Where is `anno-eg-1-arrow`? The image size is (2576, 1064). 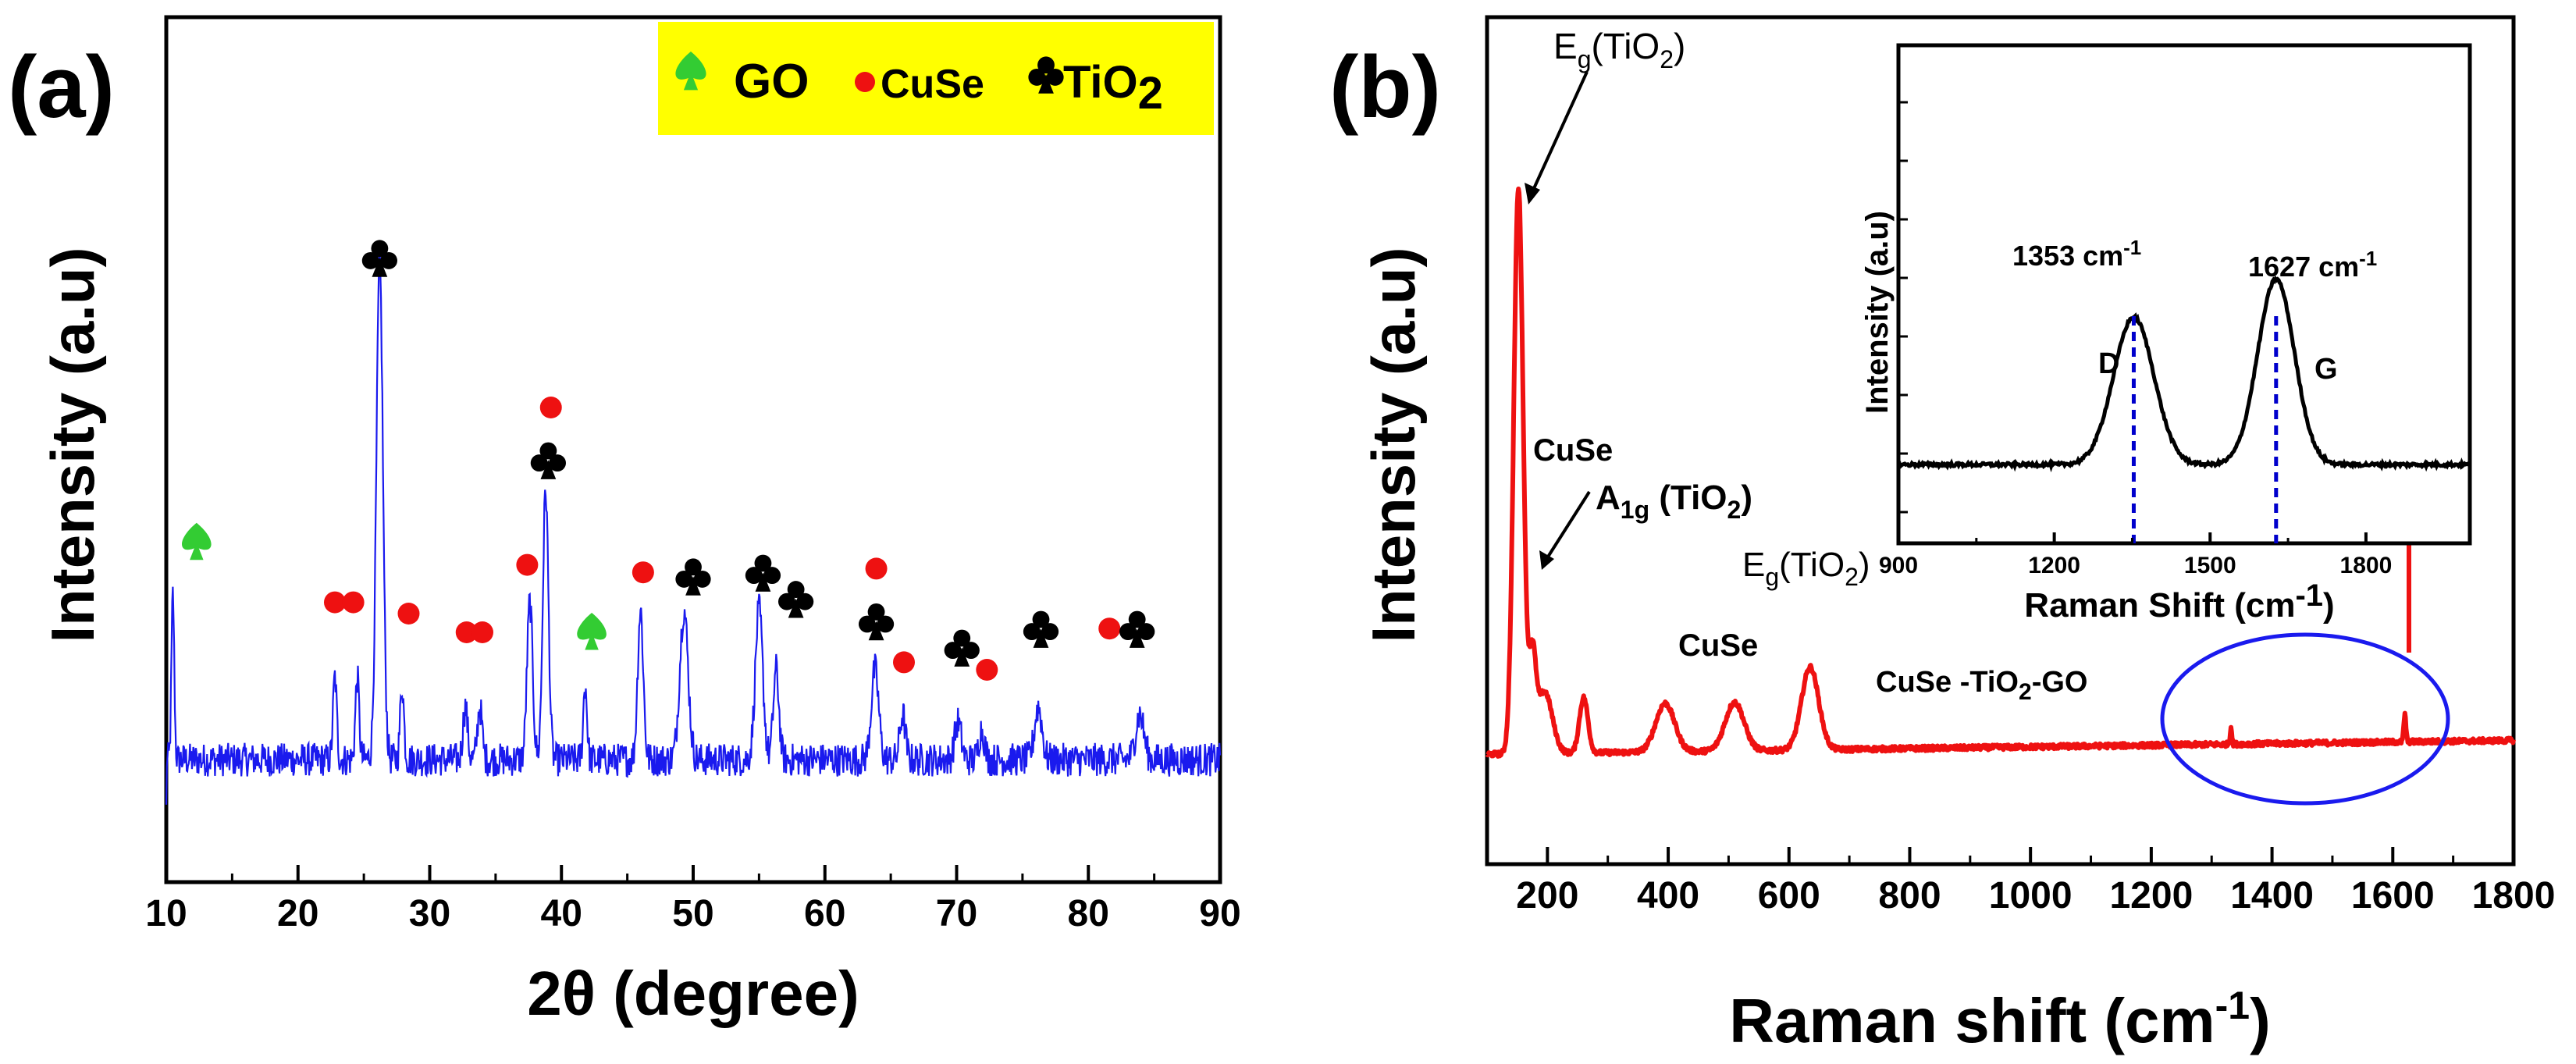
anno-eg-1-arrow is located at coordinates (1559, 132).